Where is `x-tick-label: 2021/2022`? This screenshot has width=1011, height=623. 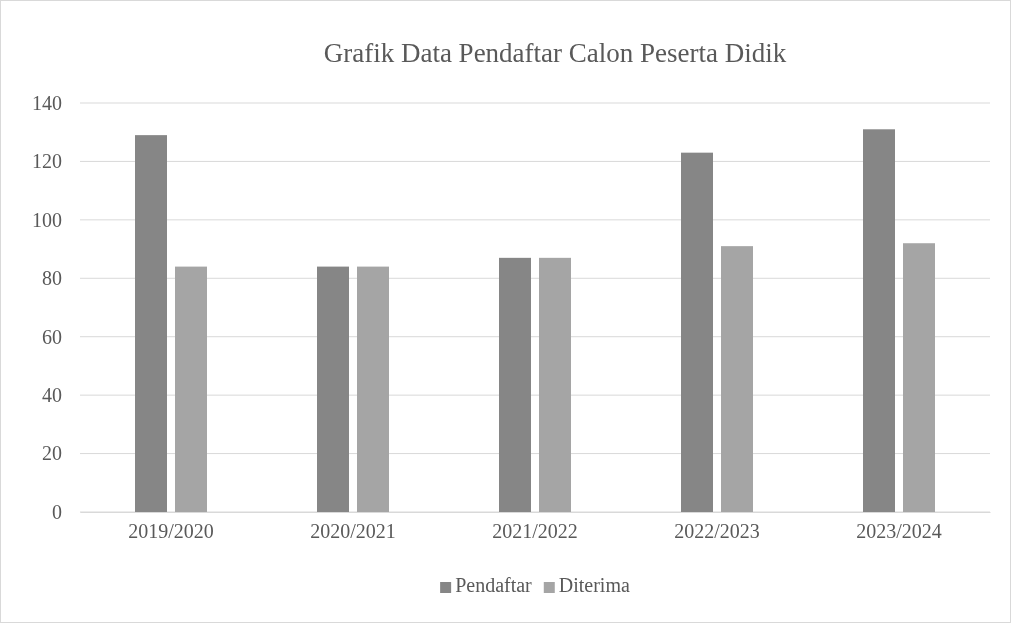
x-tick-label: 2021/2022 is located at coordinates (535, 531).